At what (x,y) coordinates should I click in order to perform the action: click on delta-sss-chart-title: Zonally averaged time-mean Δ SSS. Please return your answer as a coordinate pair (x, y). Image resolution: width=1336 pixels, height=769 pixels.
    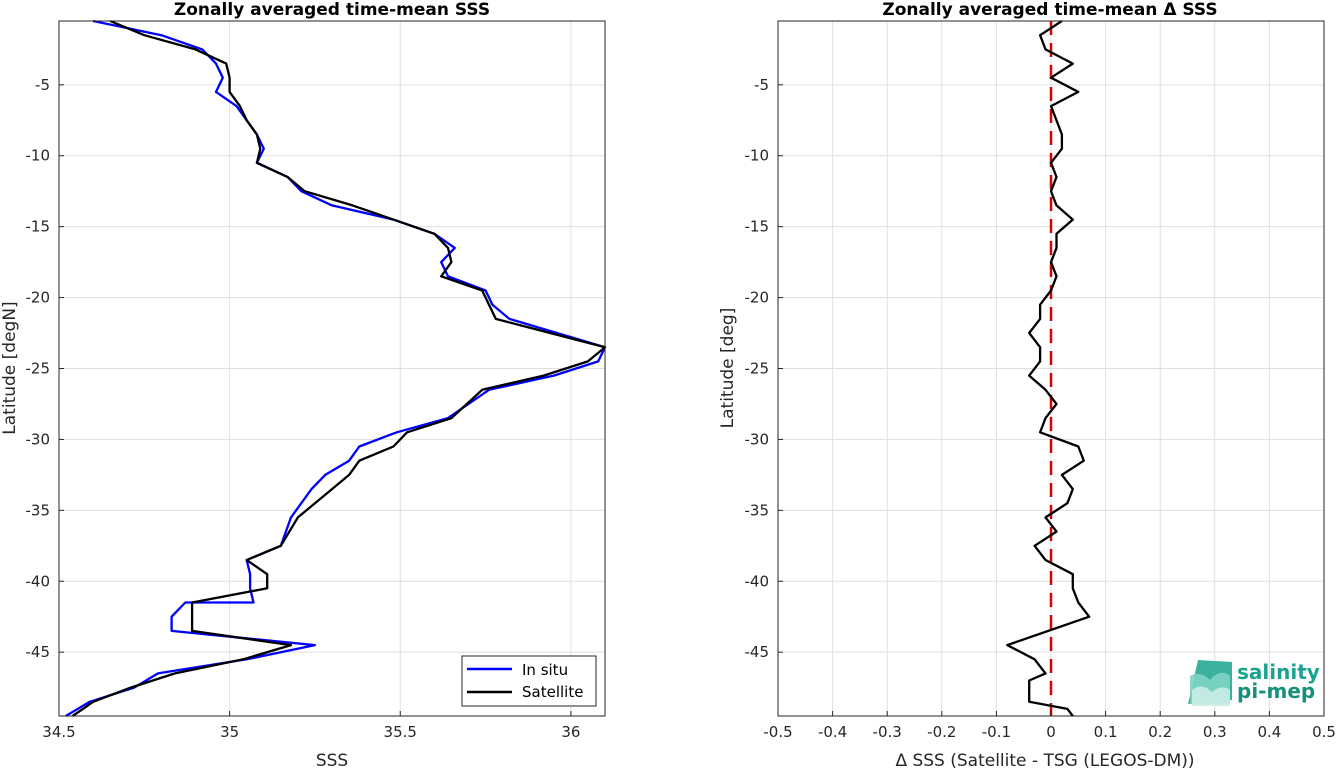
    Looking at the image, I should click on (1049, 10).